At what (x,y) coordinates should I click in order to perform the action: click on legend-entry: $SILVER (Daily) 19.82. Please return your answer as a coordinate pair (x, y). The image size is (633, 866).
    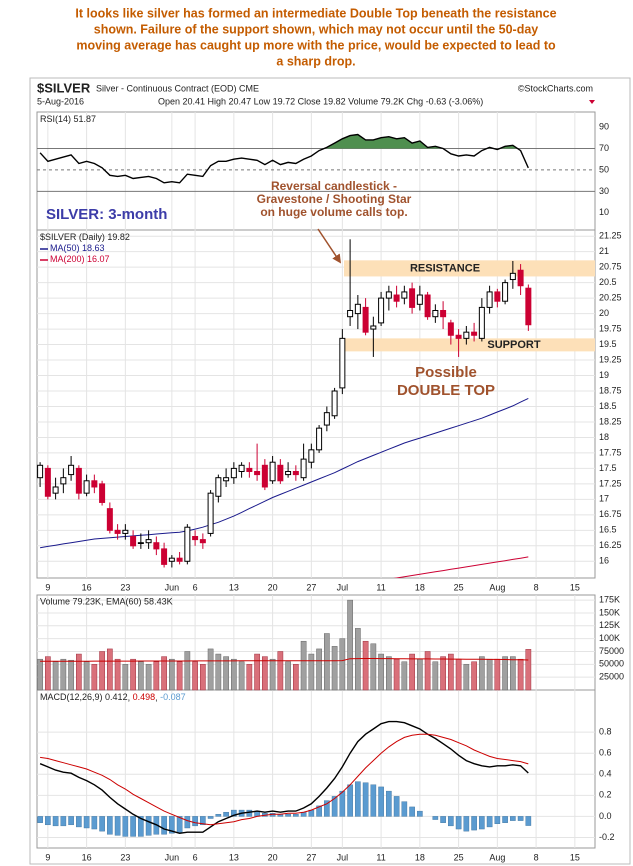
    Looking at the image, I should click on (85, 237).